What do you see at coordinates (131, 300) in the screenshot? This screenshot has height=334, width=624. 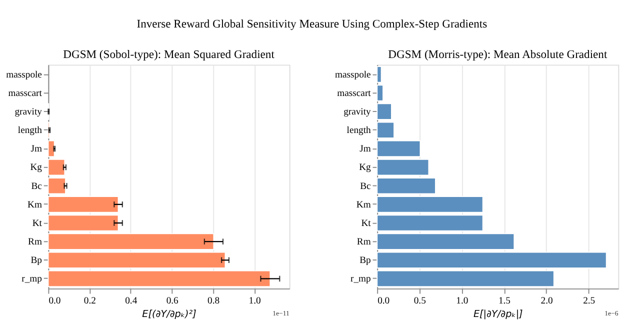 I see `x-tick-label: 0.4` at bounding box center [131, 300].